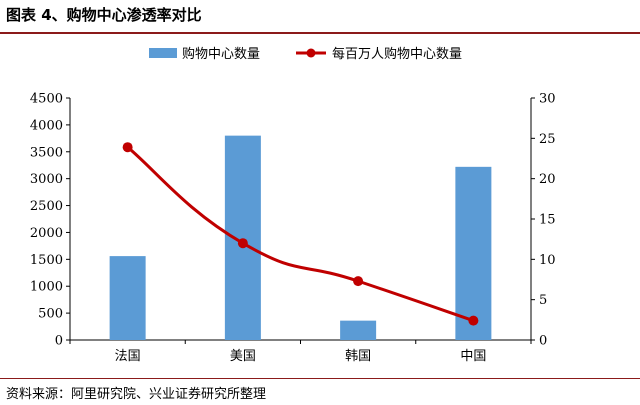  I want to click on title-rule, so click(320, 33).